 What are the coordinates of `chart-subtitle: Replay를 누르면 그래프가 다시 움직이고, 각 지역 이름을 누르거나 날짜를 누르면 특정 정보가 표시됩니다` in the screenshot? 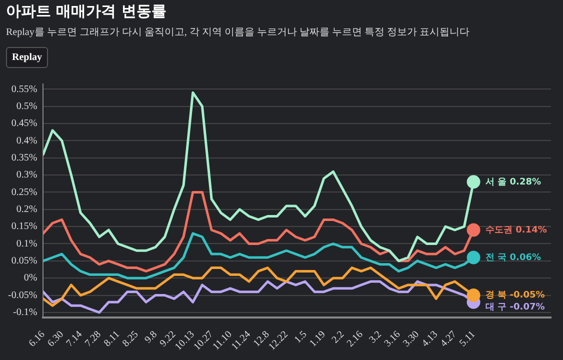 It's located at (238, 32).